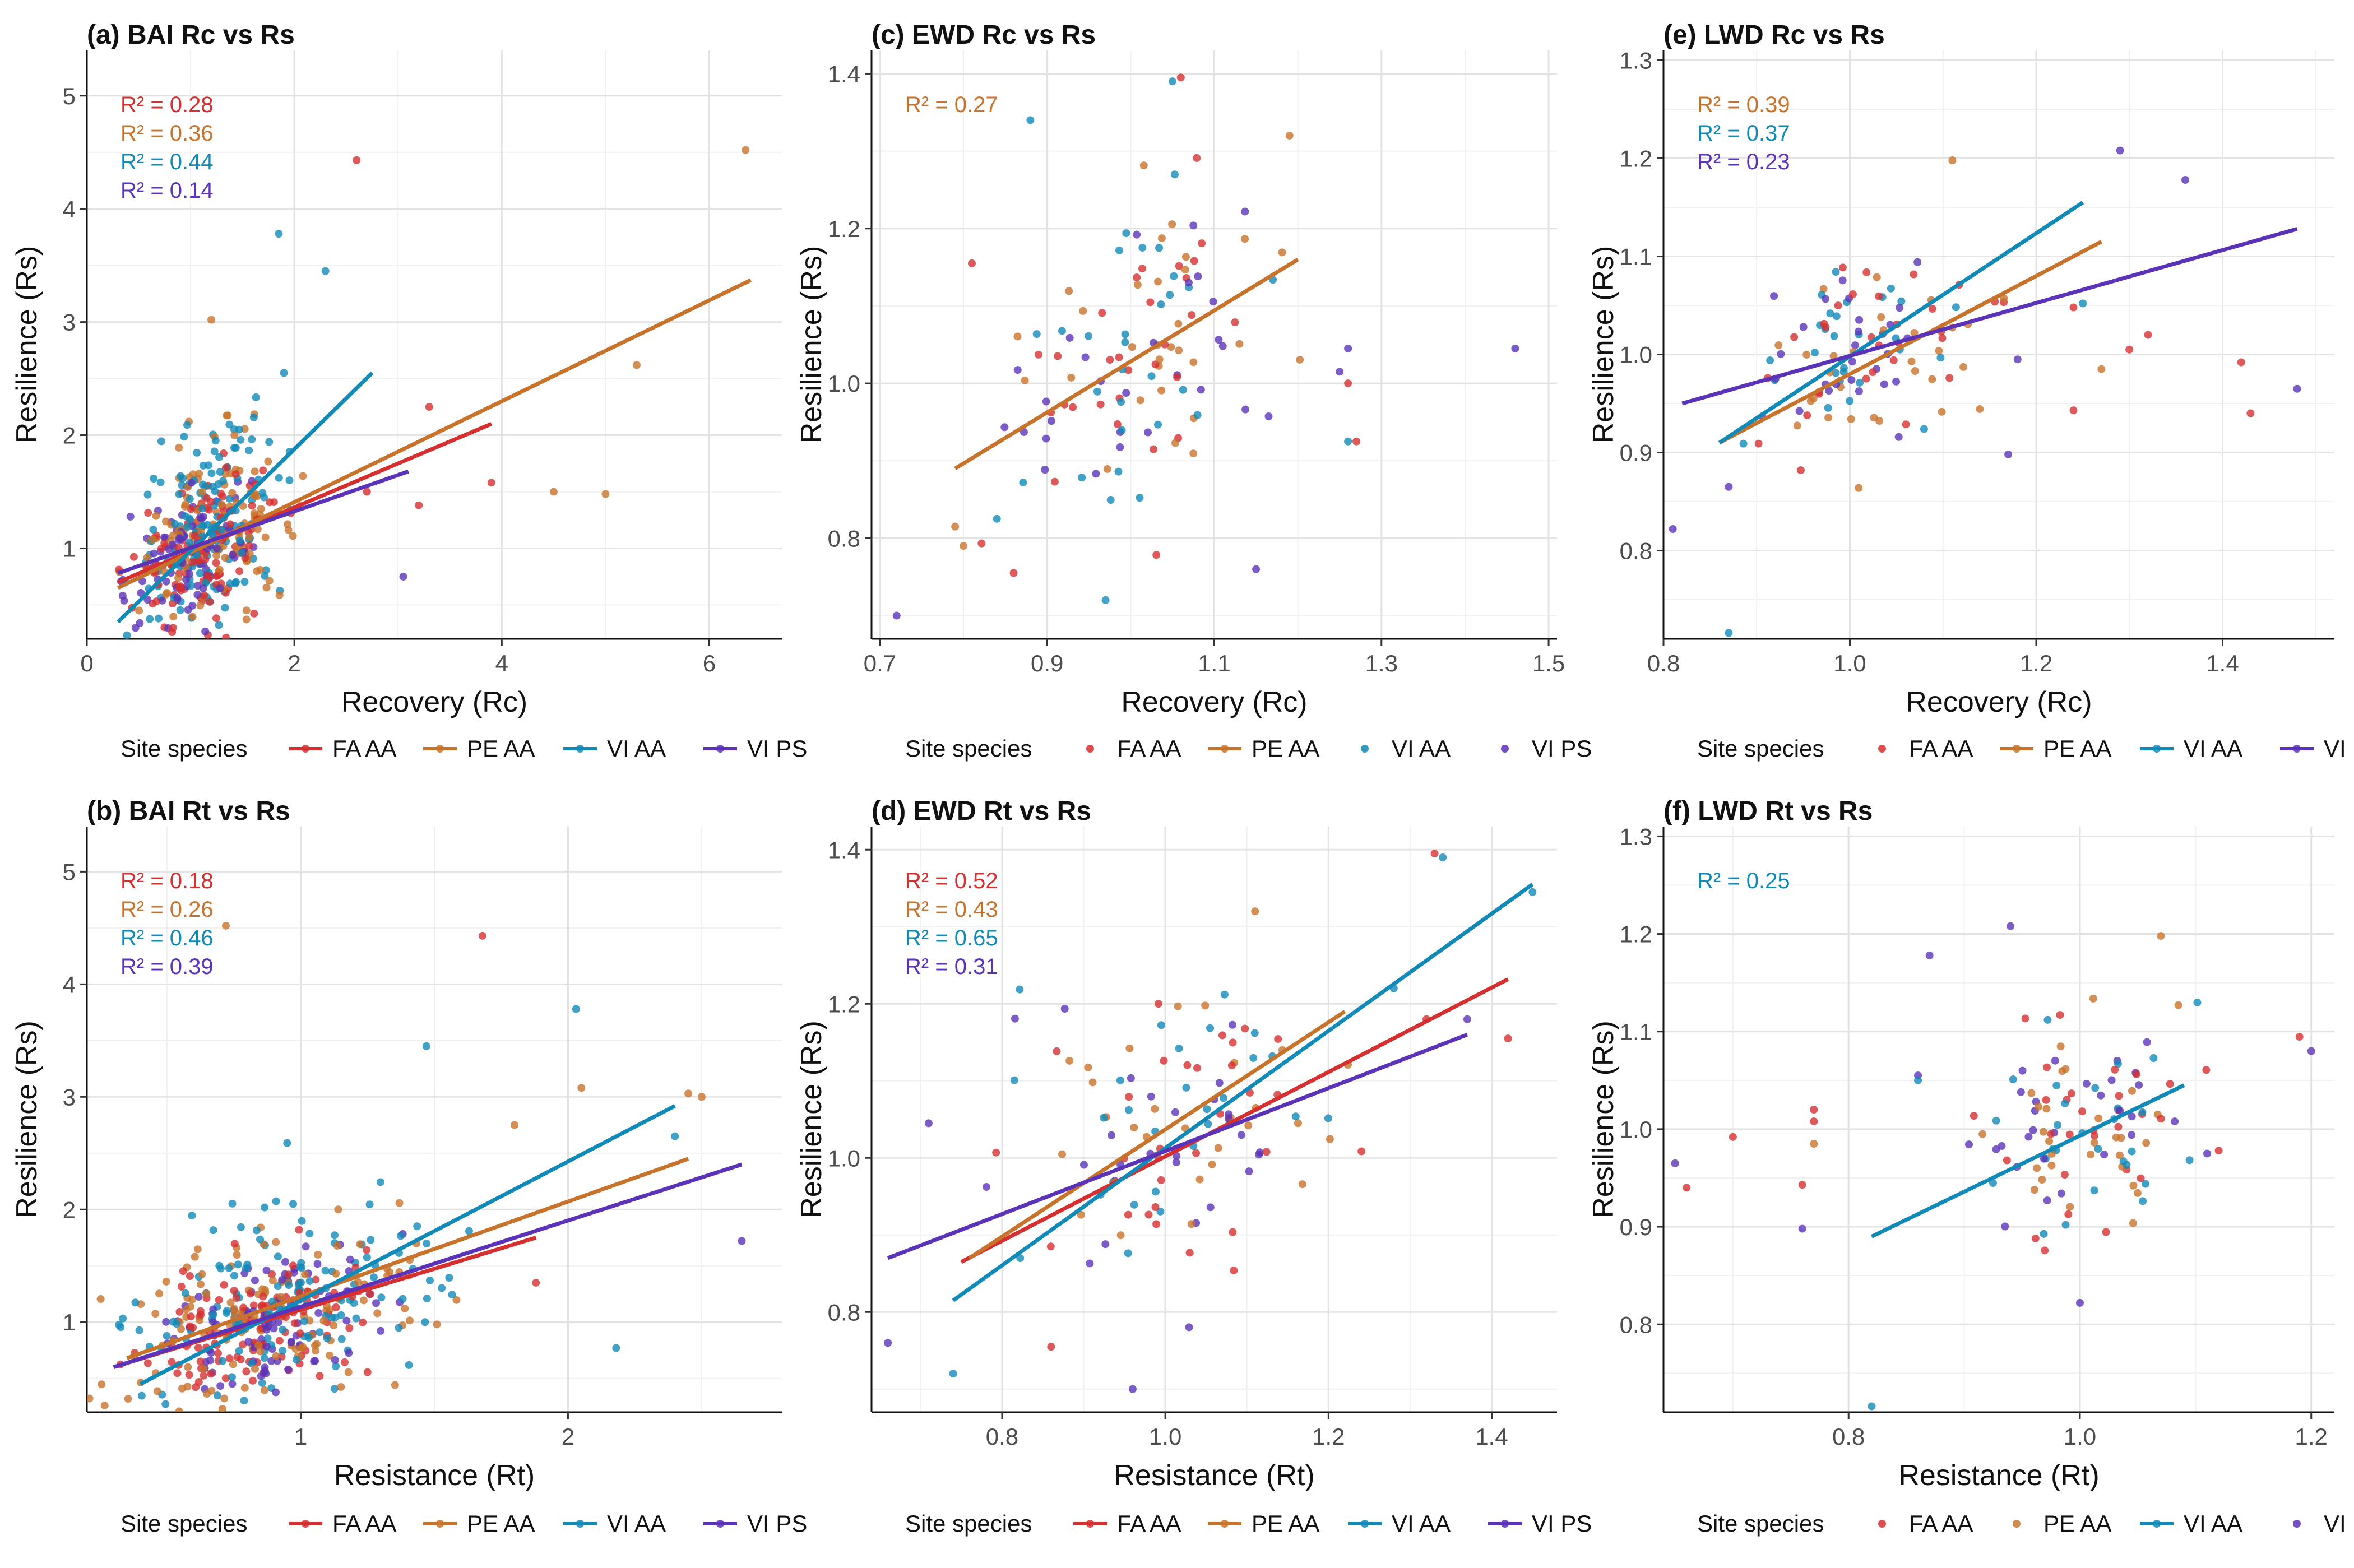 The height and width of the screenshot is (1568, 2354). Describe the element at coordinates (1214, 702) in the screenshot. I see `x-axis-title: Recovery (Rc)` at that location.